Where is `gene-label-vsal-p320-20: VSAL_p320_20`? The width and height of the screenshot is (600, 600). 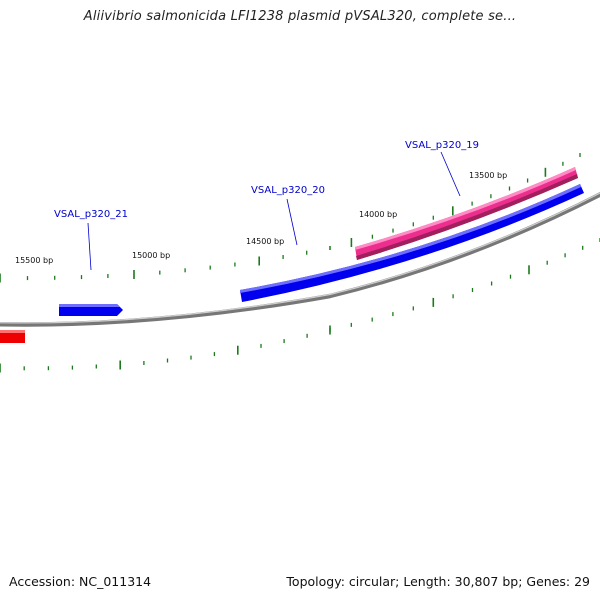
gene-label-vsal-p320-20: VSAL_p320_20 is located at coordinates (288, 190).